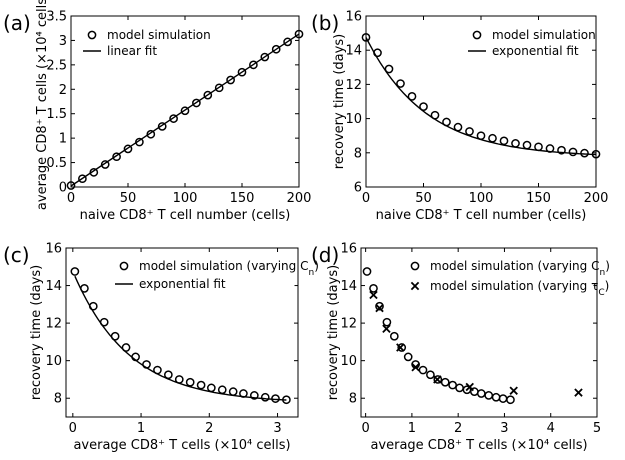 Image resolution: width=625 pixels, height=460 pixels. What do you see at coordinates (597, 428) in the screenshot?
I see `x-tick-label: 5` at bounding box center [597, 428].